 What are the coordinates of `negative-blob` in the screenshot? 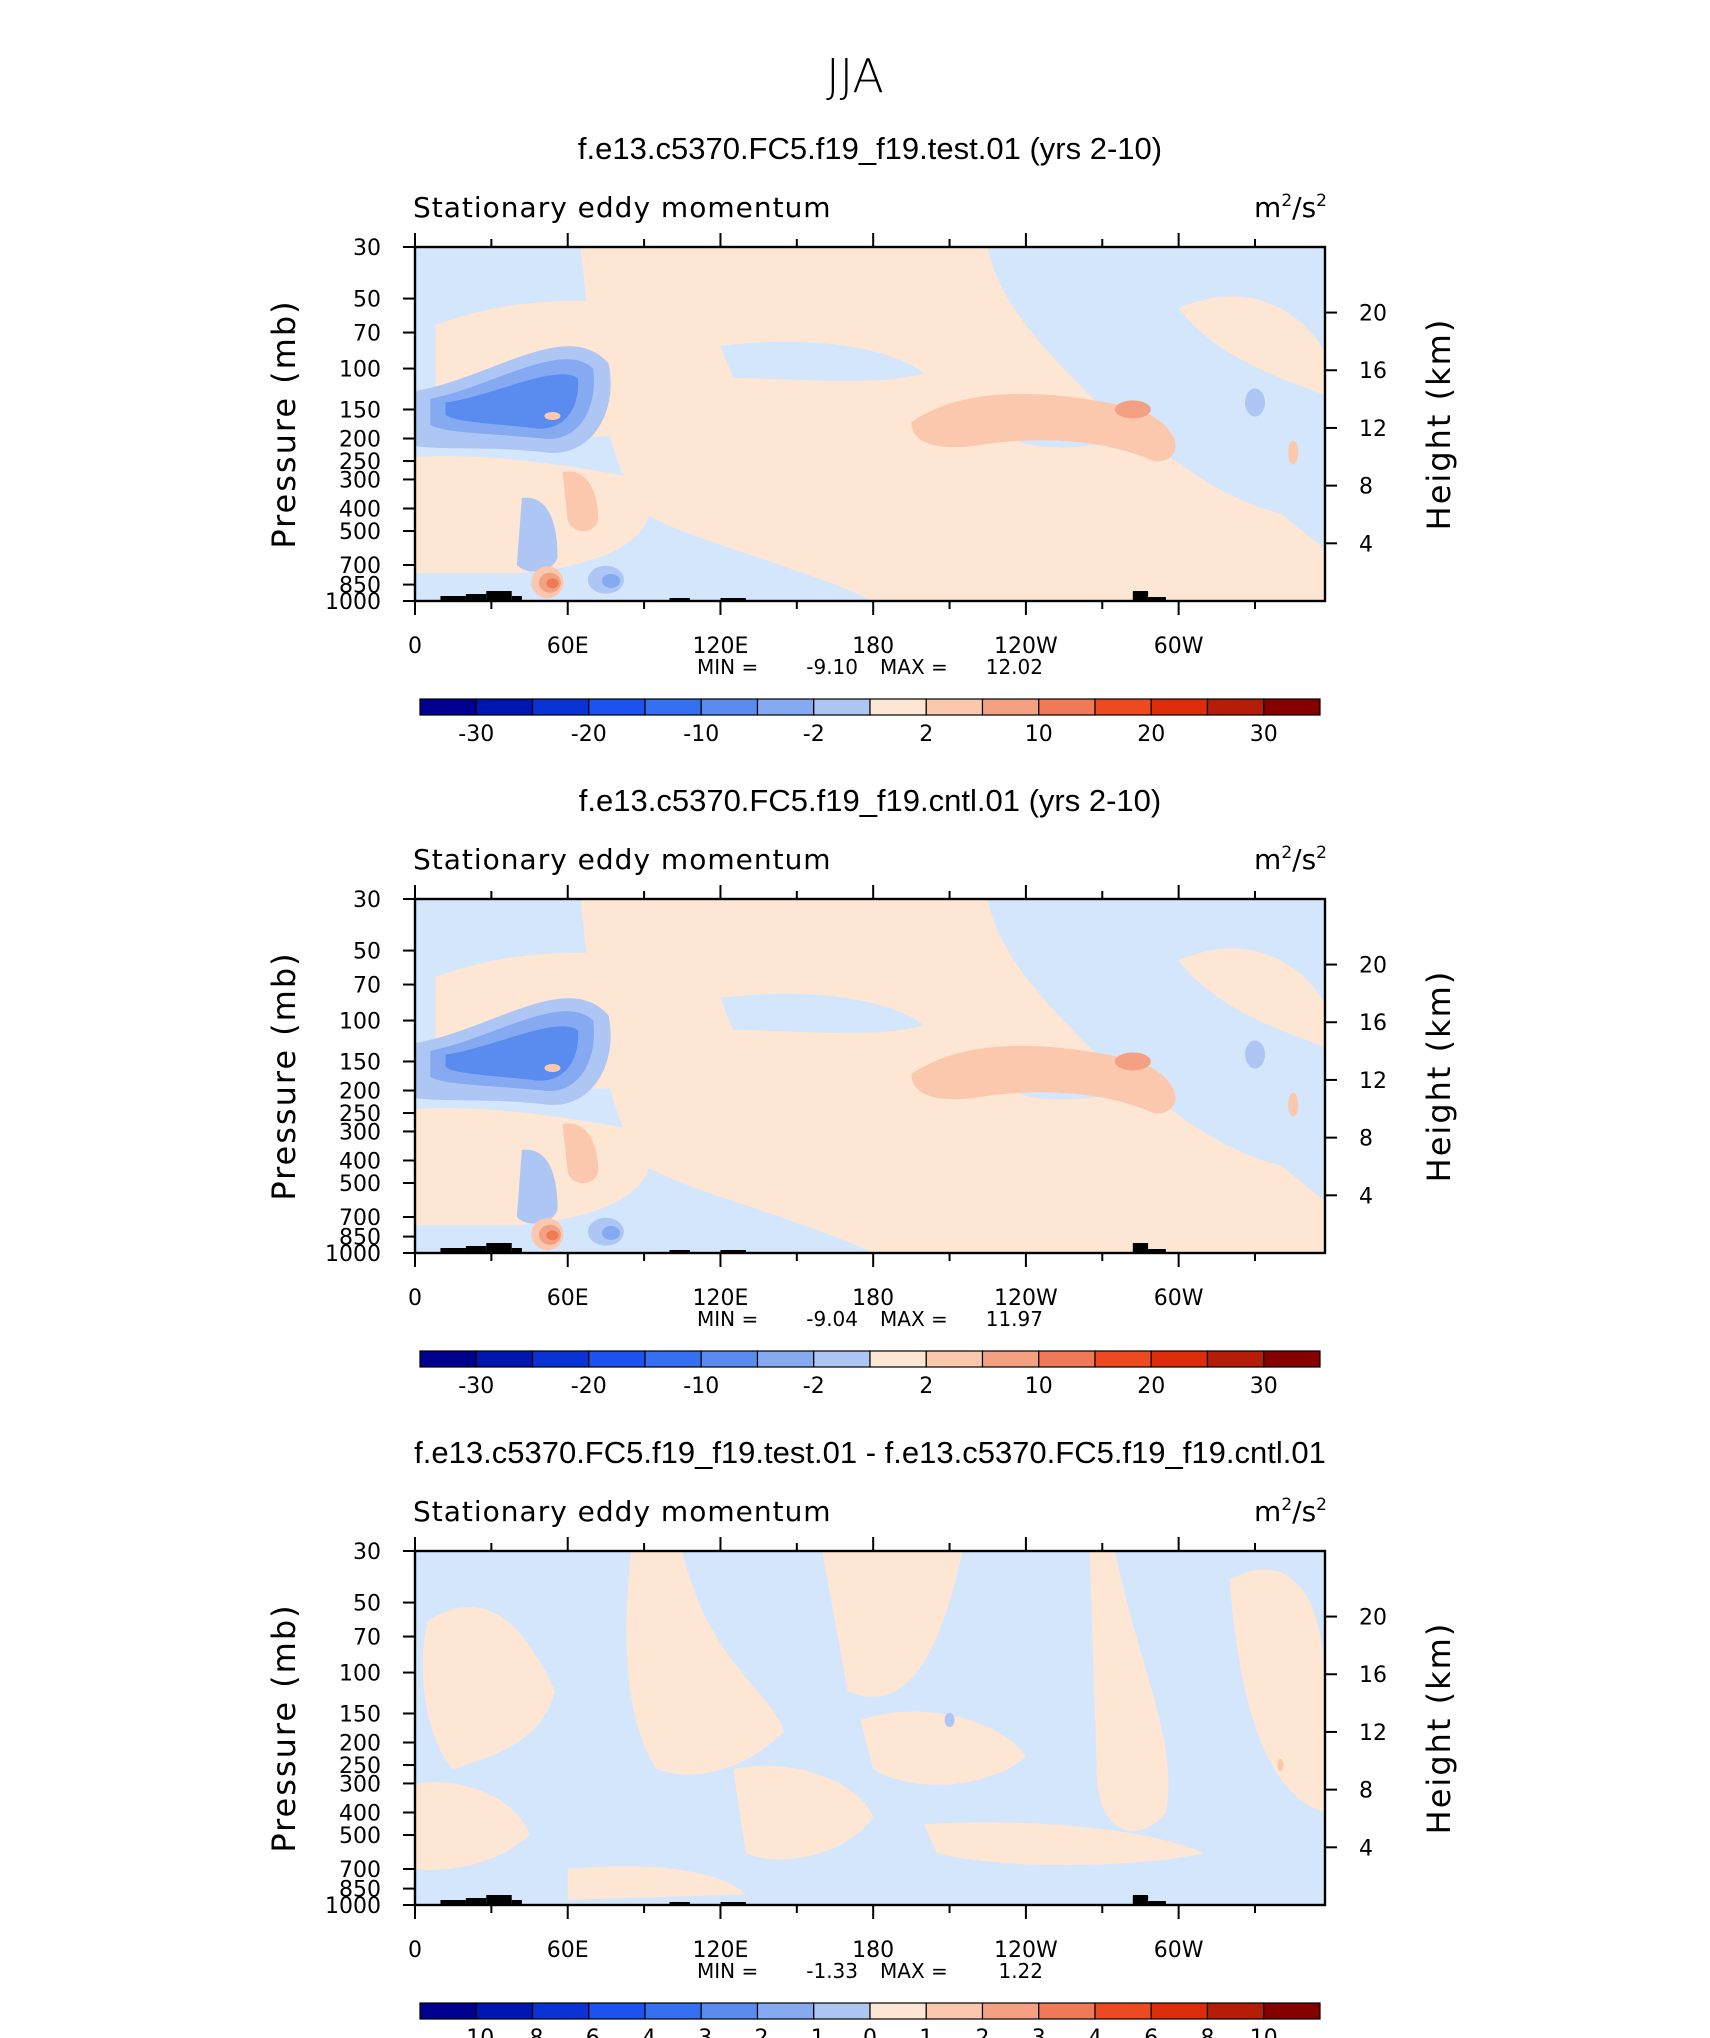 It's located at (611, 1232).